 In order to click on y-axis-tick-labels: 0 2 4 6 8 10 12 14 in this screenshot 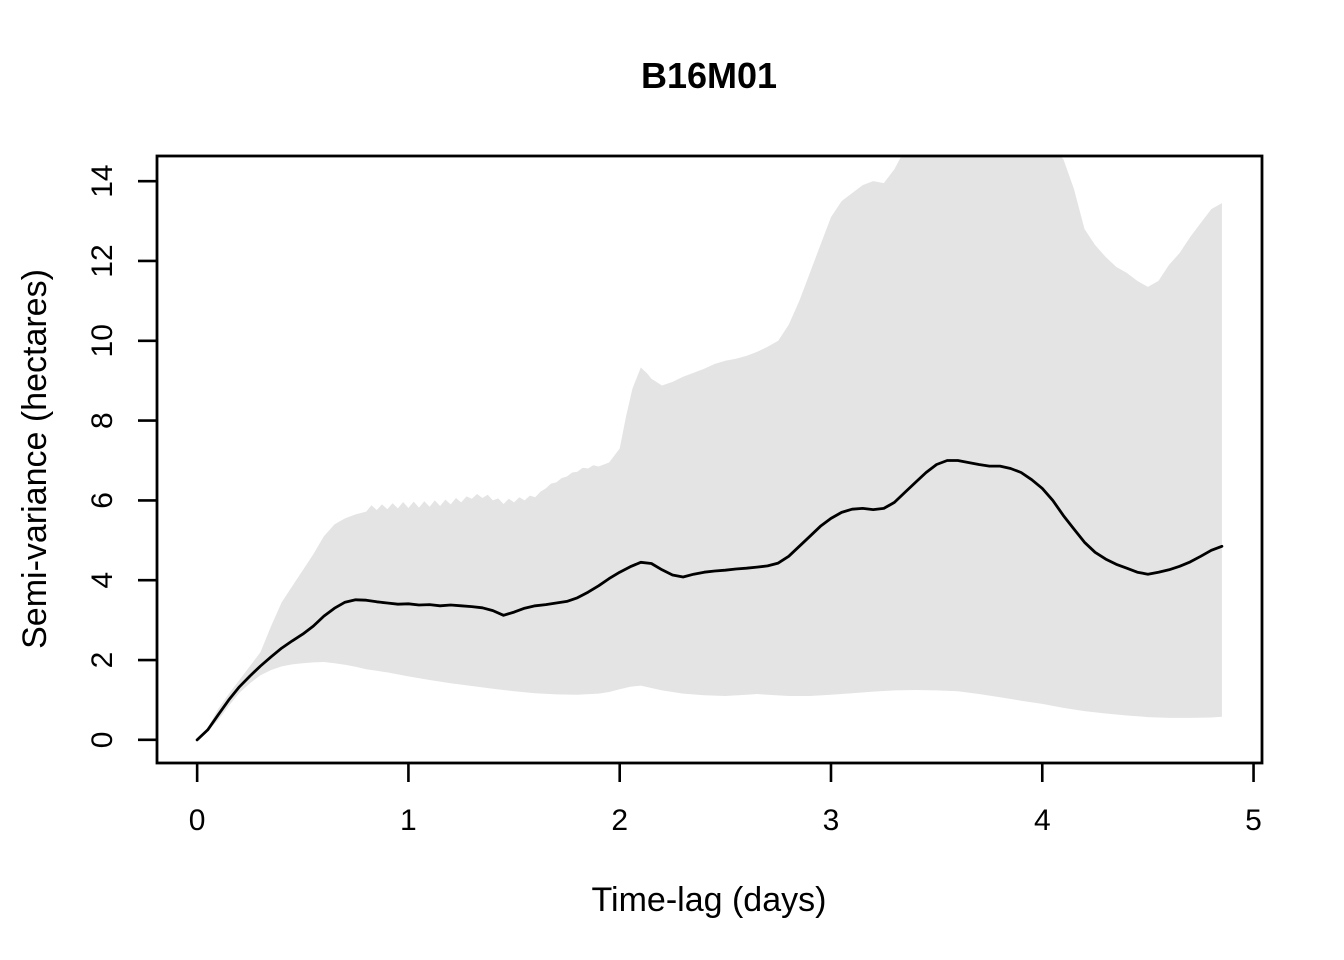, I will do `click(102, 456)`.